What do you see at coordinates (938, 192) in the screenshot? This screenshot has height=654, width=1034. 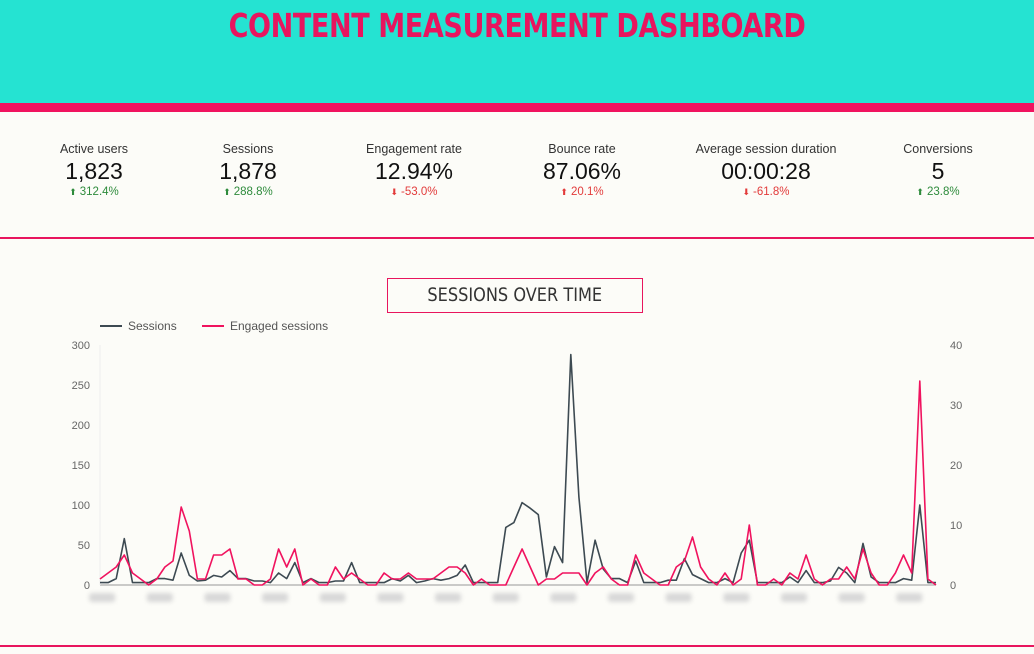 I see `kpi-delta: ⬆ 23.8%` at bounding box center [938, 192].